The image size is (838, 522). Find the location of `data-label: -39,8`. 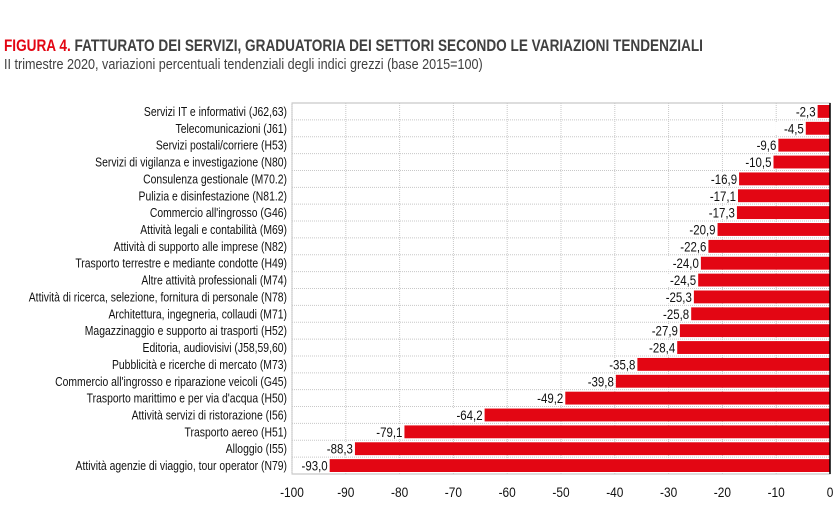

data-label: -39,8 is located at coordinates (601, 381).